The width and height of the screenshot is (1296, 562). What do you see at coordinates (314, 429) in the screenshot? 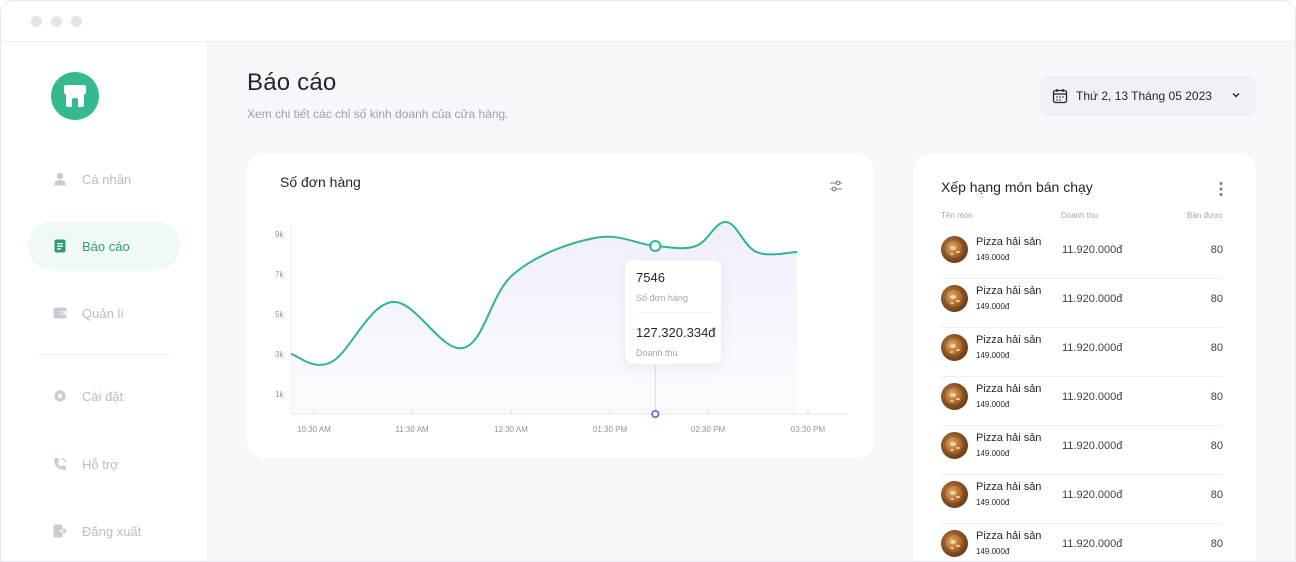
I see `x-tick-label: 10:30 AM` at bounding box center [314, 429].